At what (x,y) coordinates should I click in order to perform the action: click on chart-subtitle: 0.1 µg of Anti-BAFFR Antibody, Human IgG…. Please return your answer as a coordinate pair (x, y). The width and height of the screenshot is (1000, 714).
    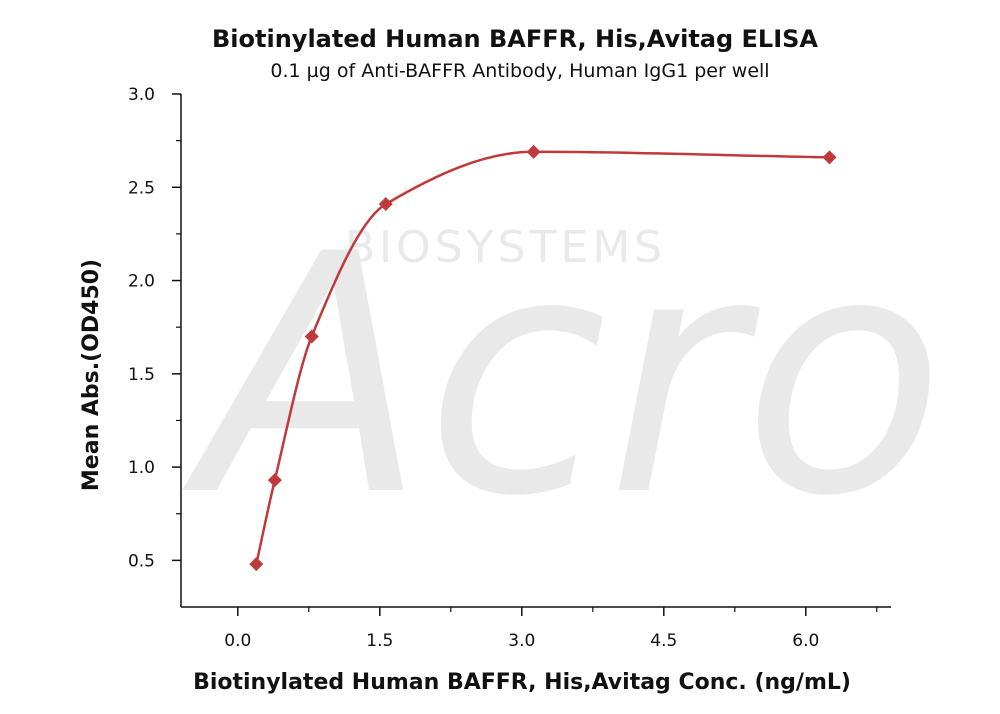
    Looking at the image, I should click on (519, 71).